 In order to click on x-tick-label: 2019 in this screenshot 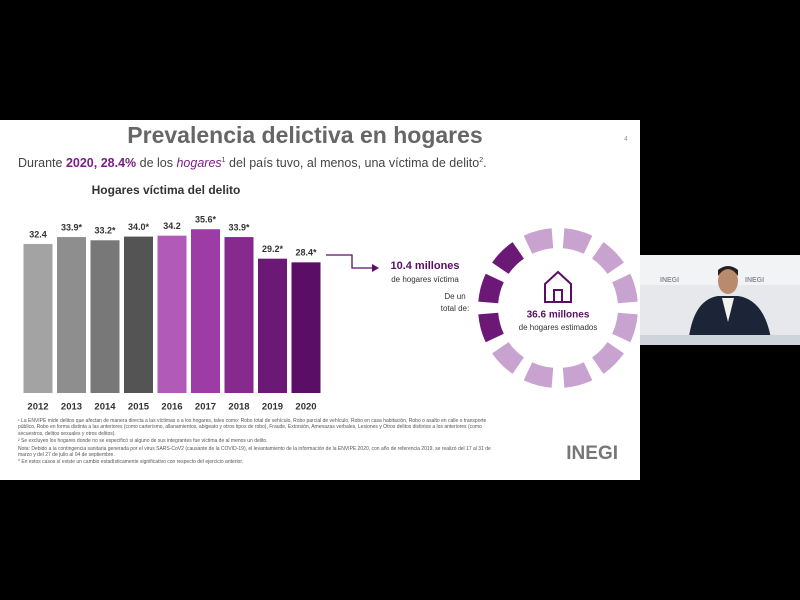, I will do `click(272, 407)`.